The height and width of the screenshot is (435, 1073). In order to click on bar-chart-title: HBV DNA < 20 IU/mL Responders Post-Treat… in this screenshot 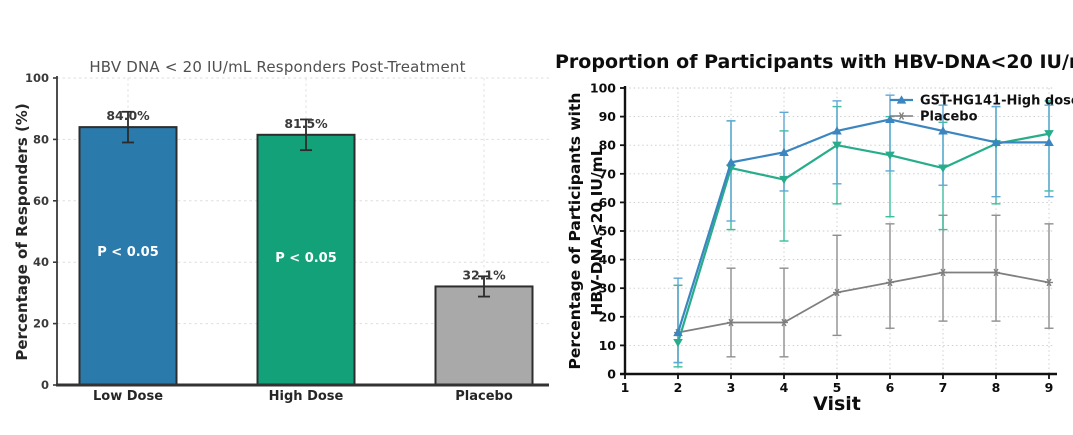, I will do `click(277, 67)`.